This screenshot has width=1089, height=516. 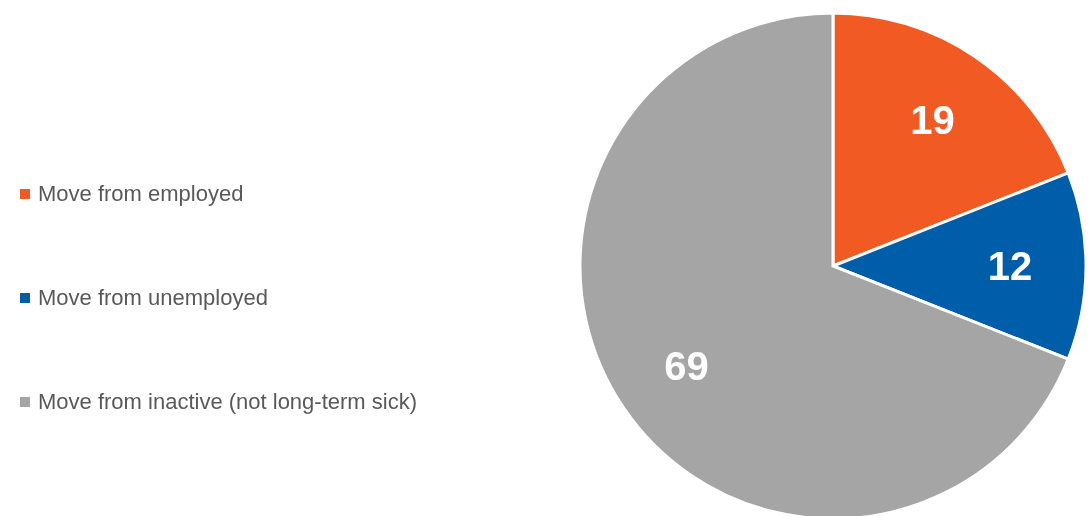 What do you see at coordinates (227, 402) in the screenshot?
I see `legend-label: Move from inactive (not long-term sick)` at bounding box center [227, 402].